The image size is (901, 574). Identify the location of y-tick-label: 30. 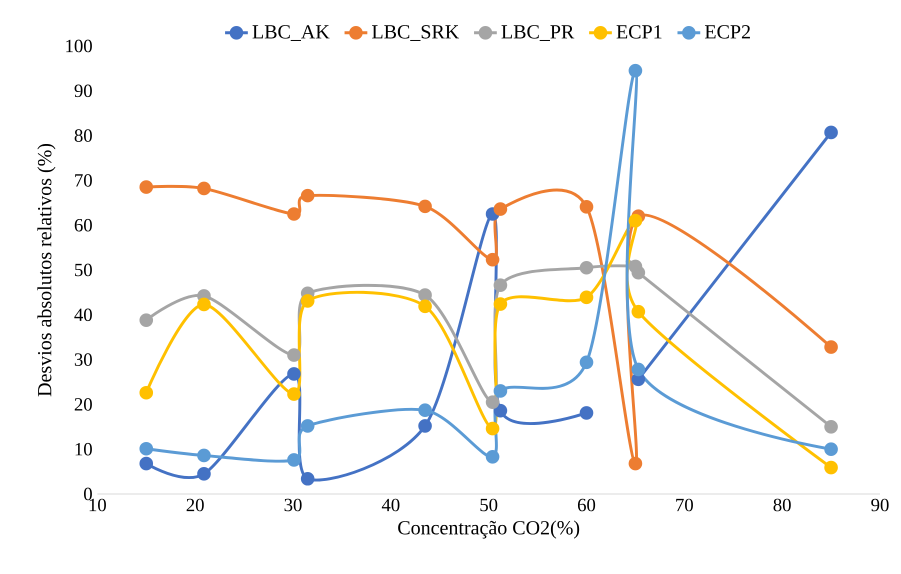
(83, 359).